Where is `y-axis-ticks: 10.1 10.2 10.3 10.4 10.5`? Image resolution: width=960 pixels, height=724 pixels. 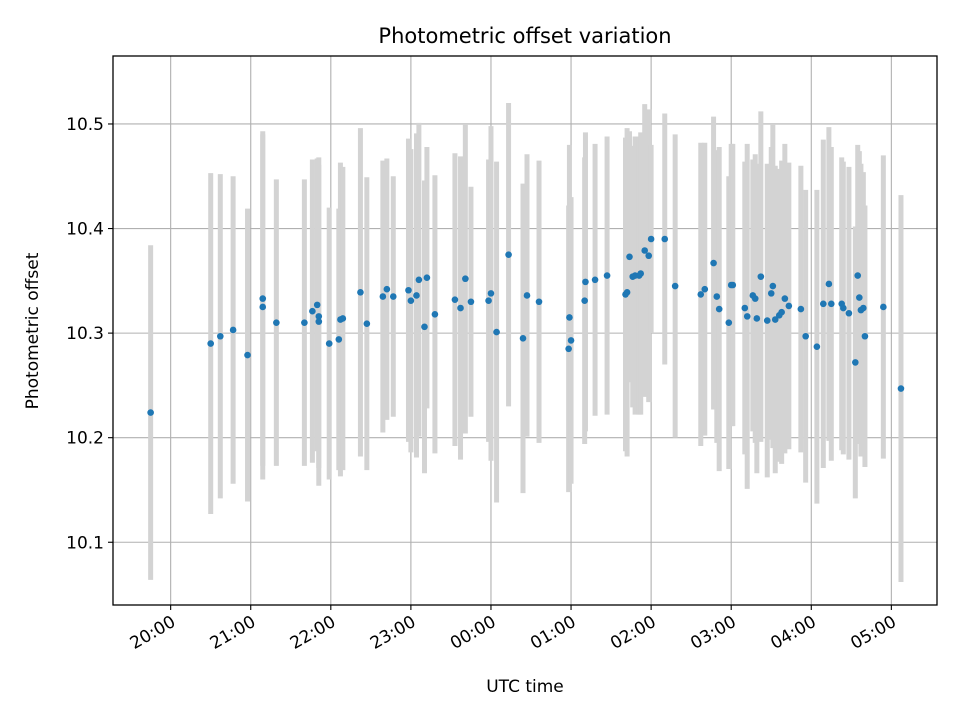
y-axis-ticks: 10.1 10.2 10.3 10.4 10.5 is located at coordinates (89, 334).